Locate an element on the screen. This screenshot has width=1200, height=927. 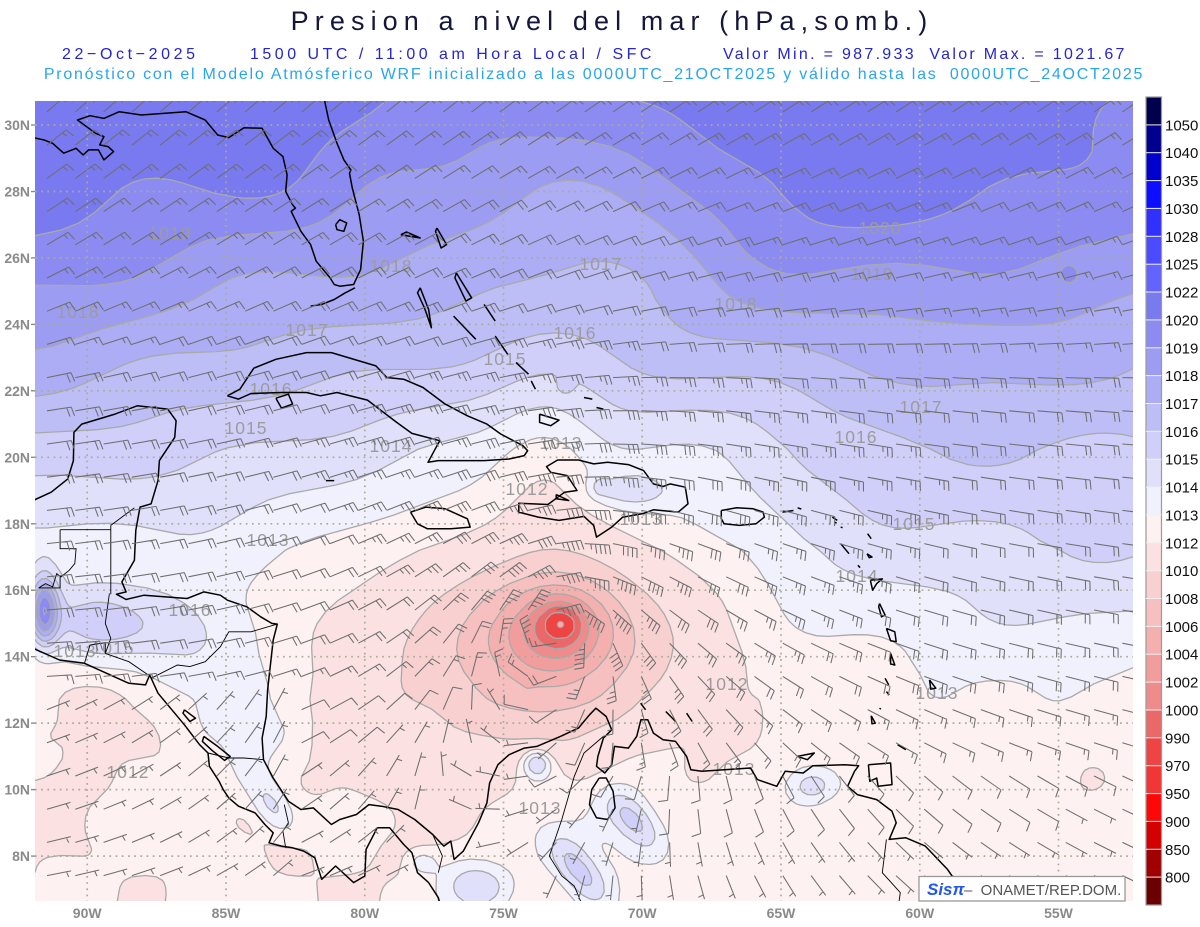
svg-text: 90W is located at coordinates (88, 913).